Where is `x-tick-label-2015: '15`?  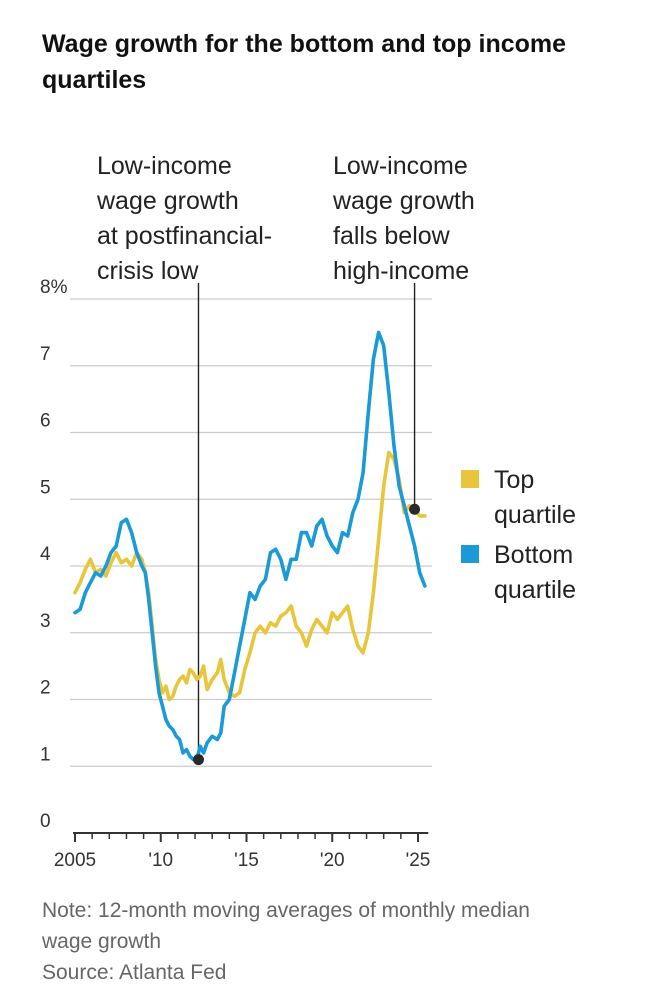 x-tick-label-2015: '15 is located at coordinates (246, 860).